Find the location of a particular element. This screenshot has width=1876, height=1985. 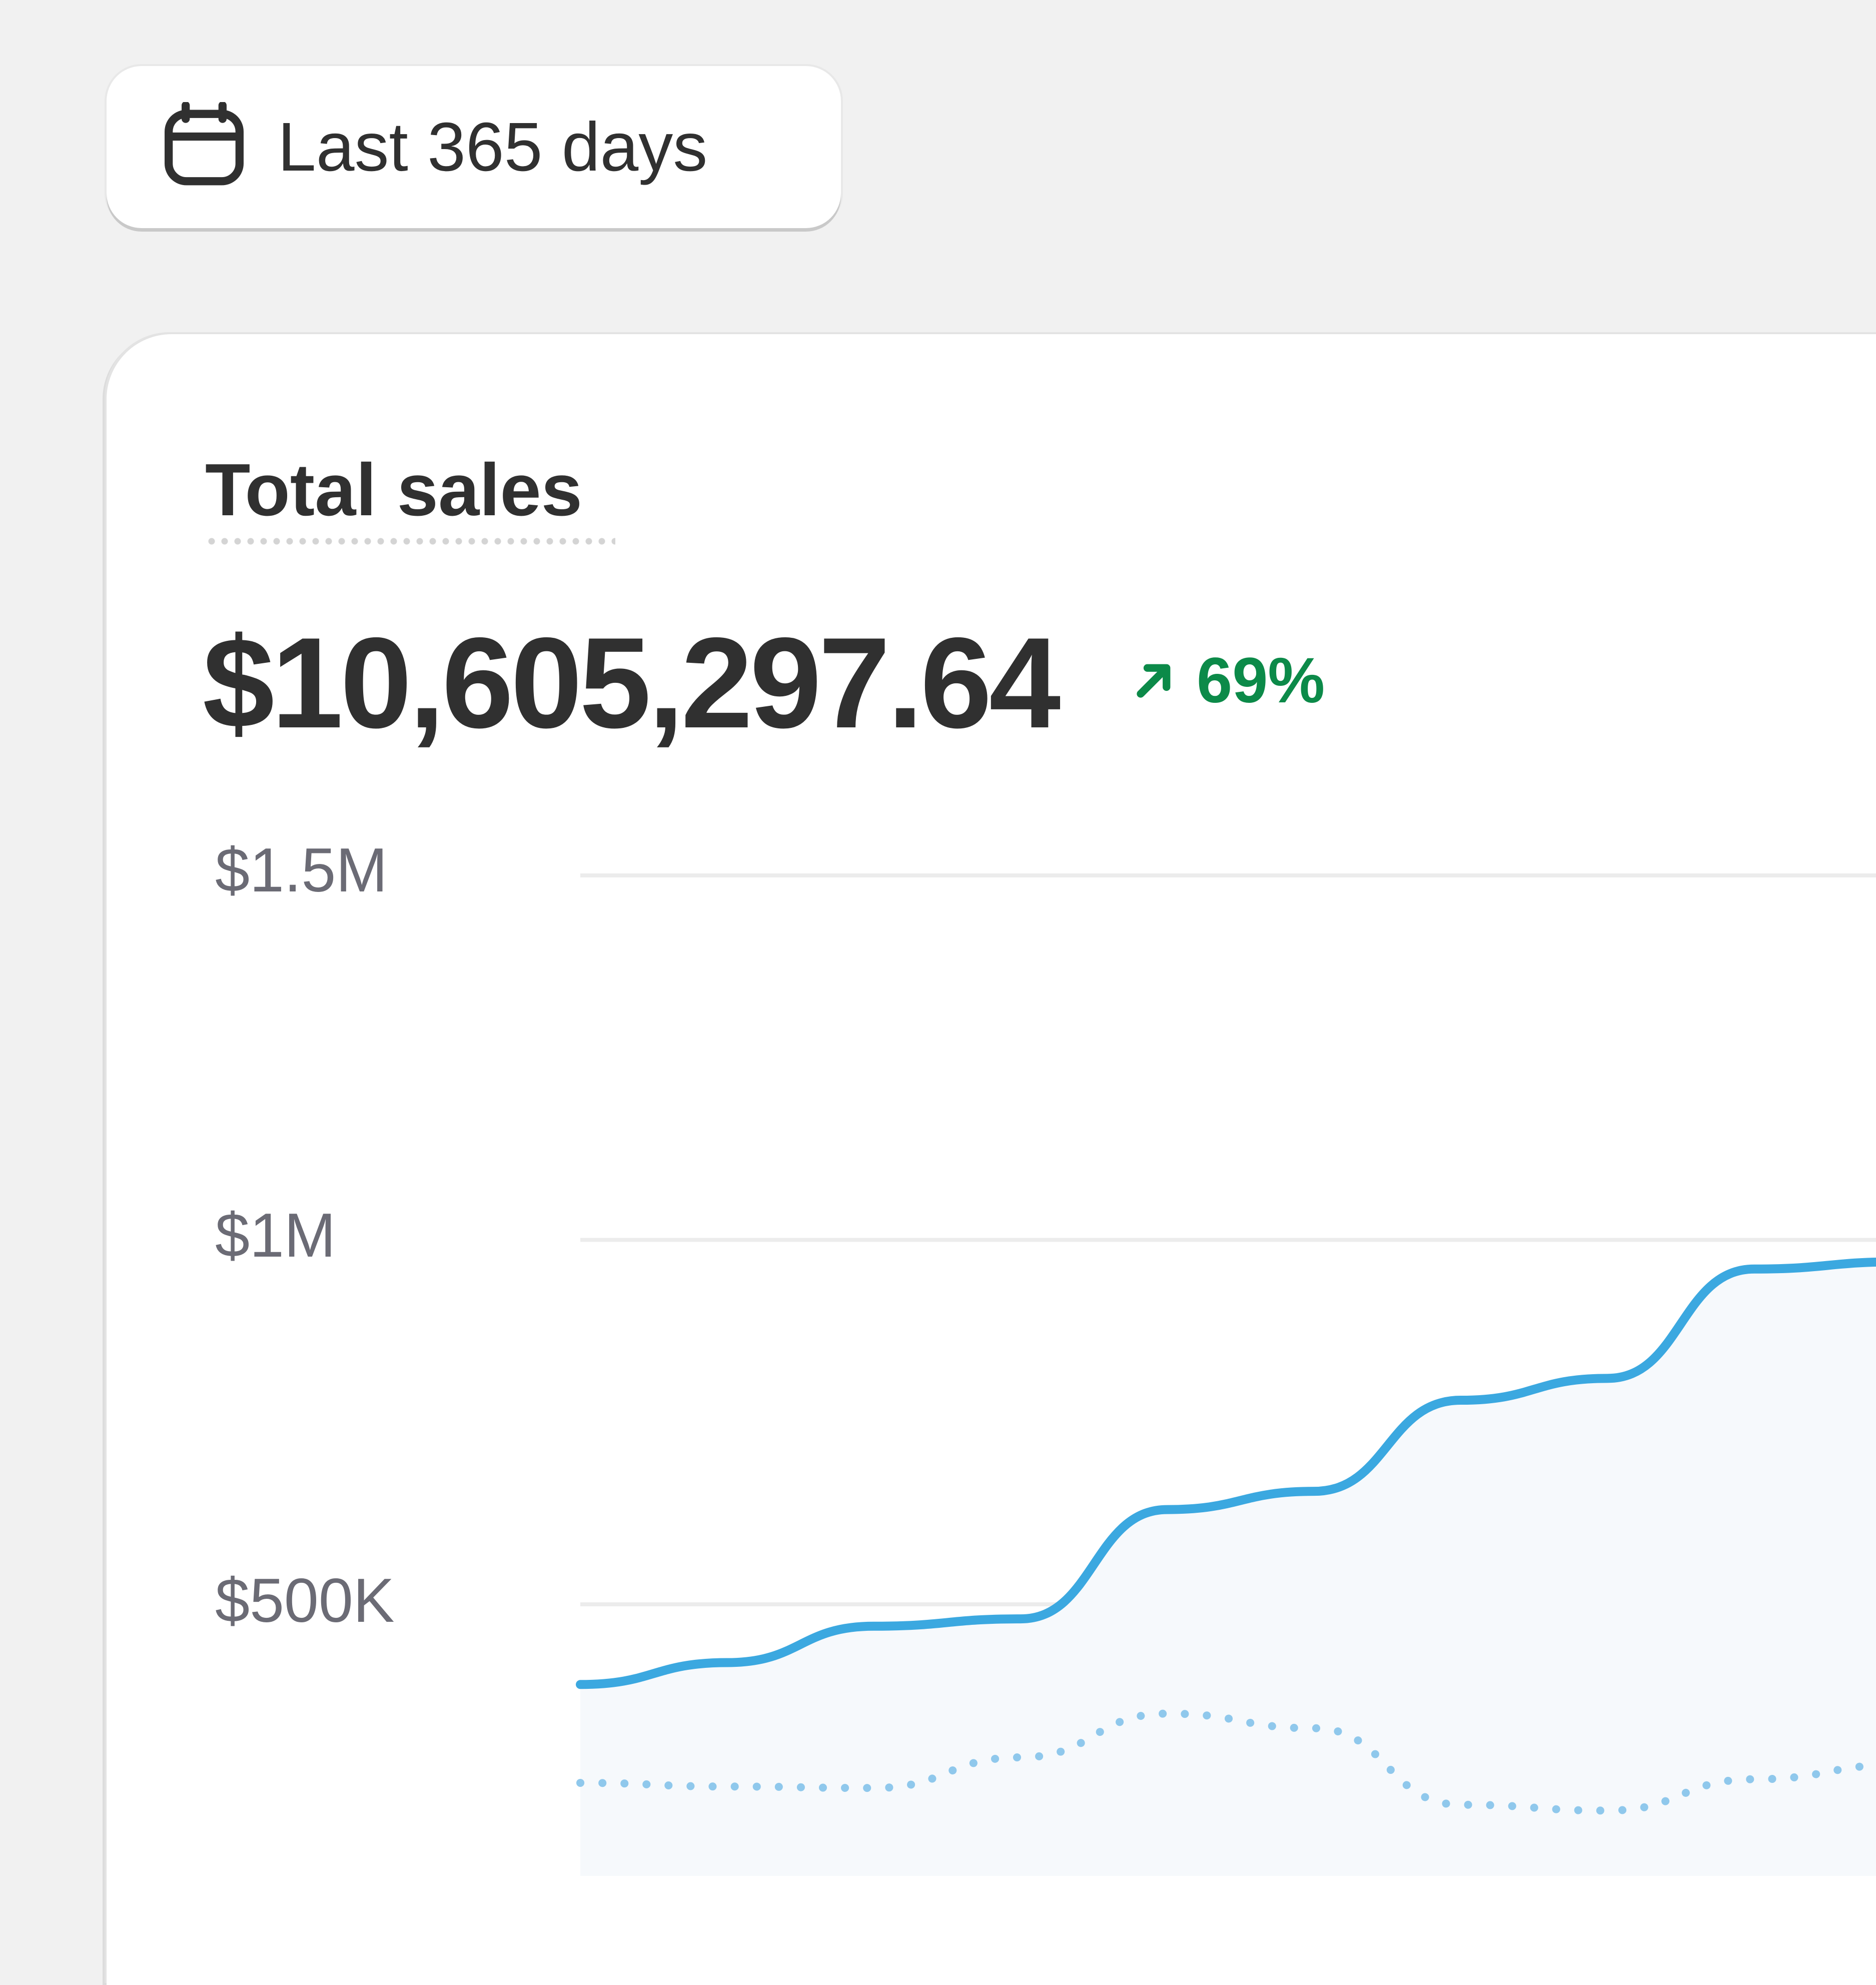

date-range-label: Last 365 days is located at coordinates (493, 147).